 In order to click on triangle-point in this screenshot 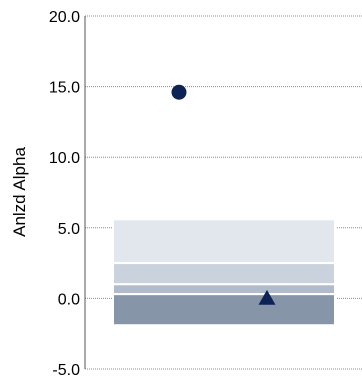, I will do `click(267, 297)`.